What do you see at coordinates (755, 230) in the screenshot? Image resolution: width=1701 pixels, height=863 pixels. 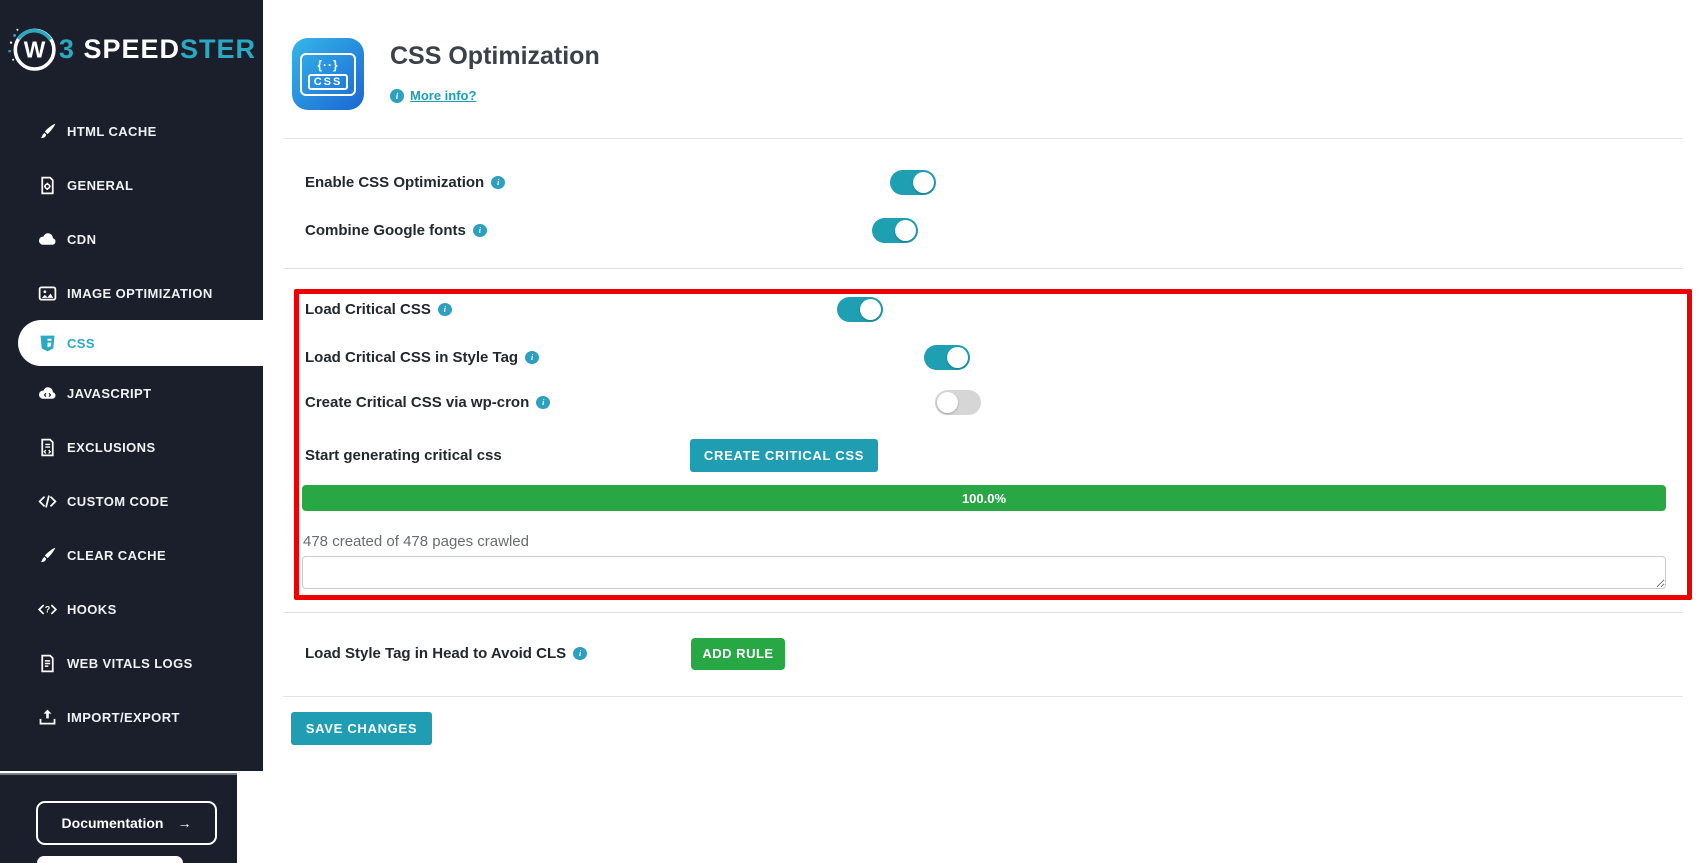 I see `setting-row-combine-google-fonts: Combine Google fonts i` at bounding box center [755, 230].